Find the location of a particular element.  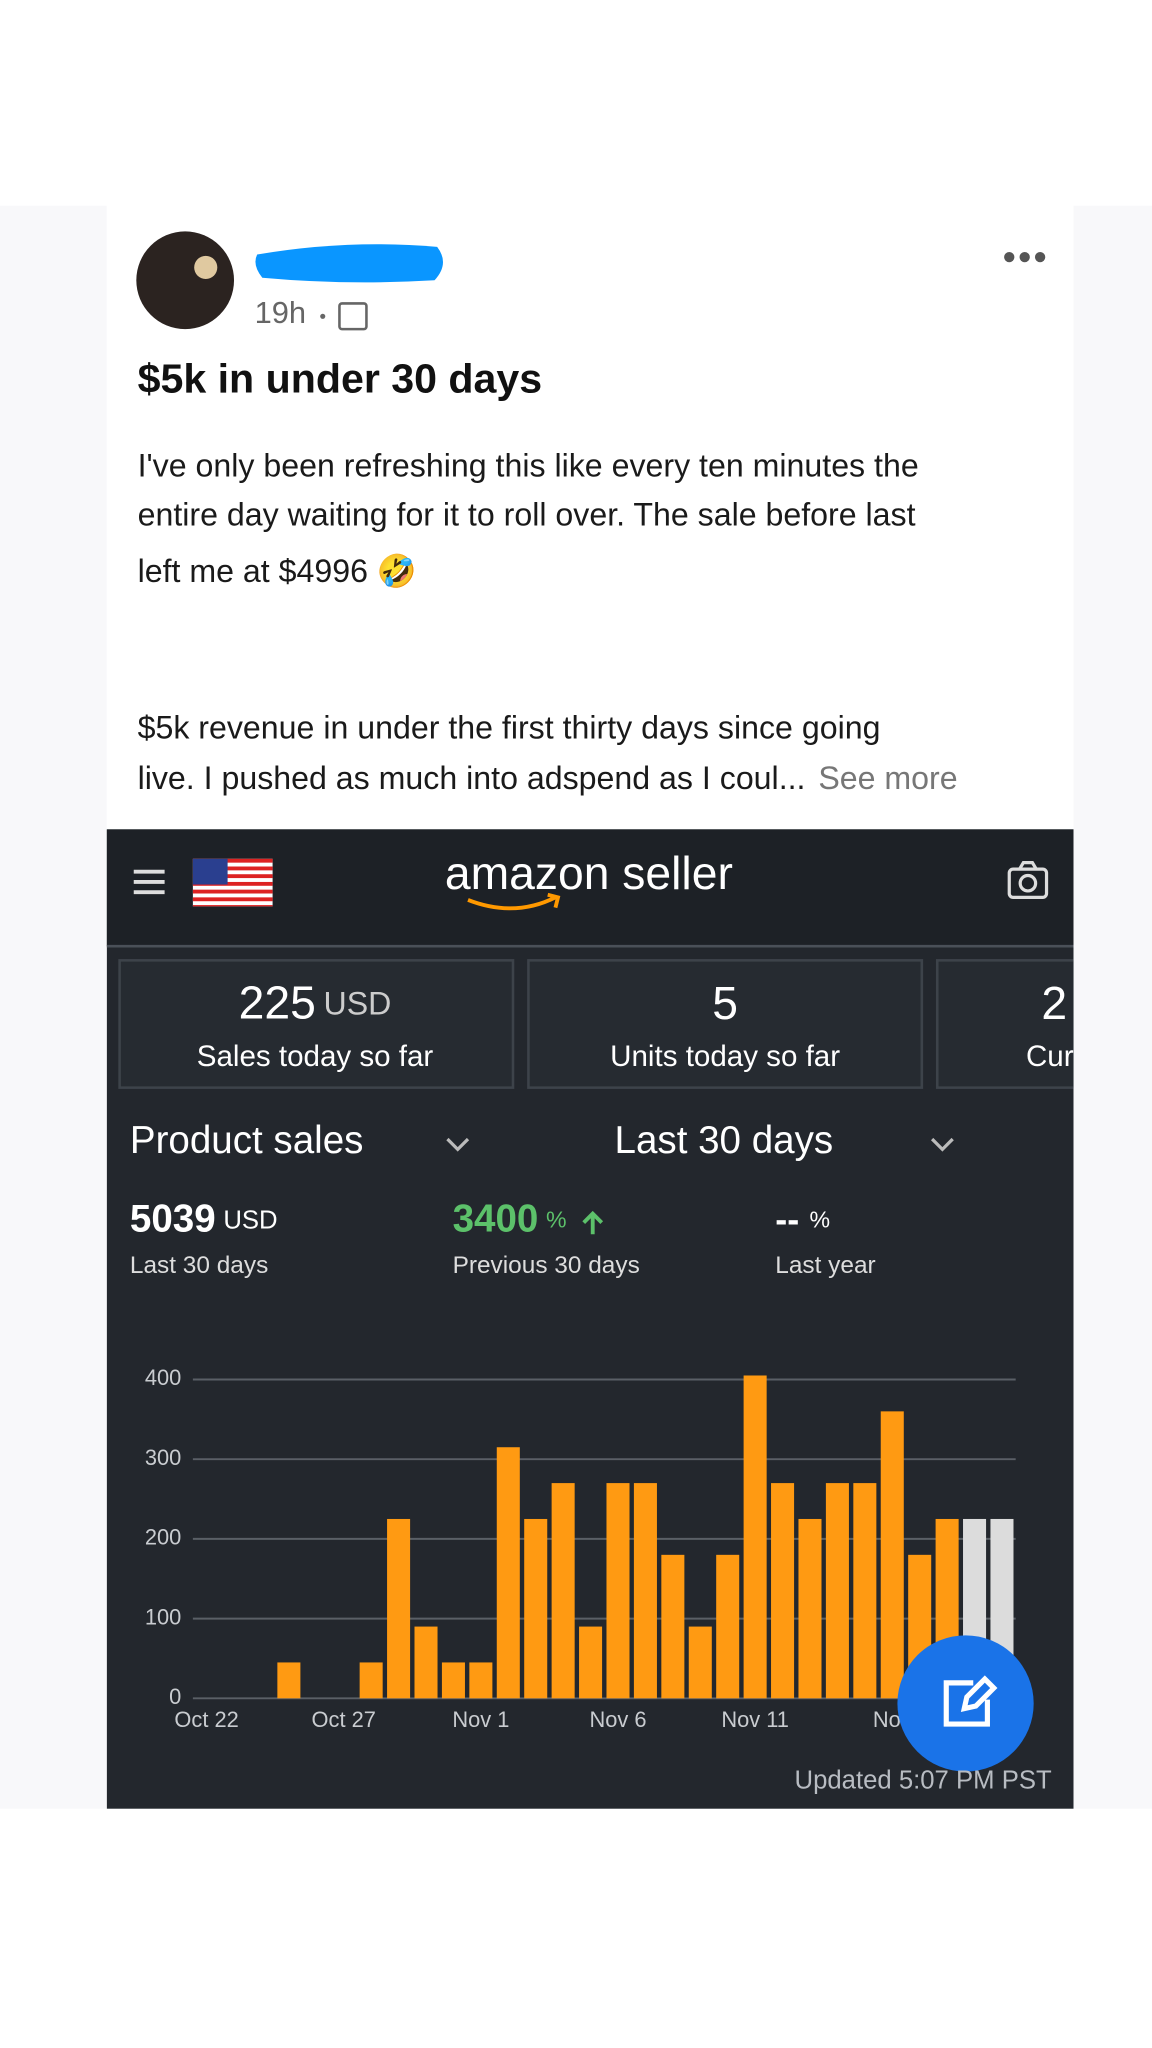

y-tick-label: 200 is located at coordinates (163, 1537).